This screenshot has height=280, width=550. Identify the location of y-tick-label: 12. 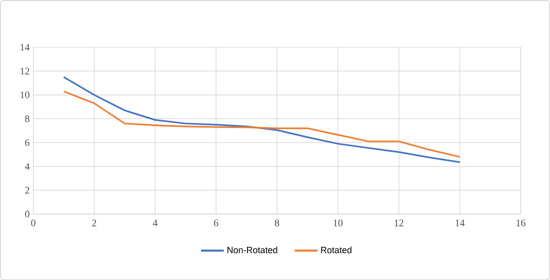
(25, 71).